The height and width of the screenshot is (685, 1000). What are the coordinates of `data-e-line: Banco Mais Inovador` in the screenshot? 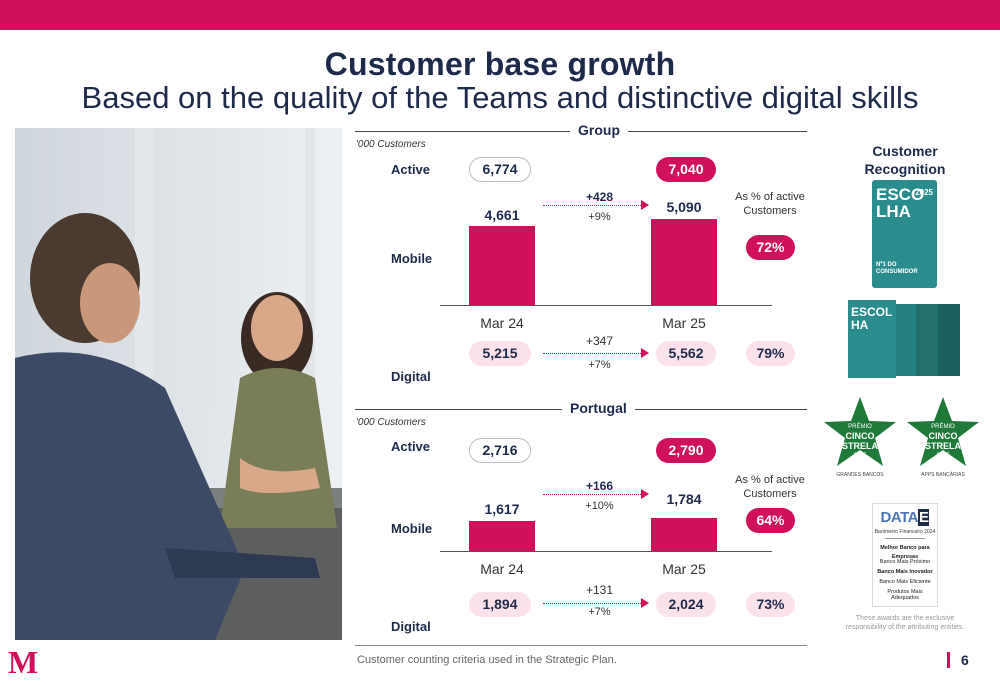 It's located at (905, 572).